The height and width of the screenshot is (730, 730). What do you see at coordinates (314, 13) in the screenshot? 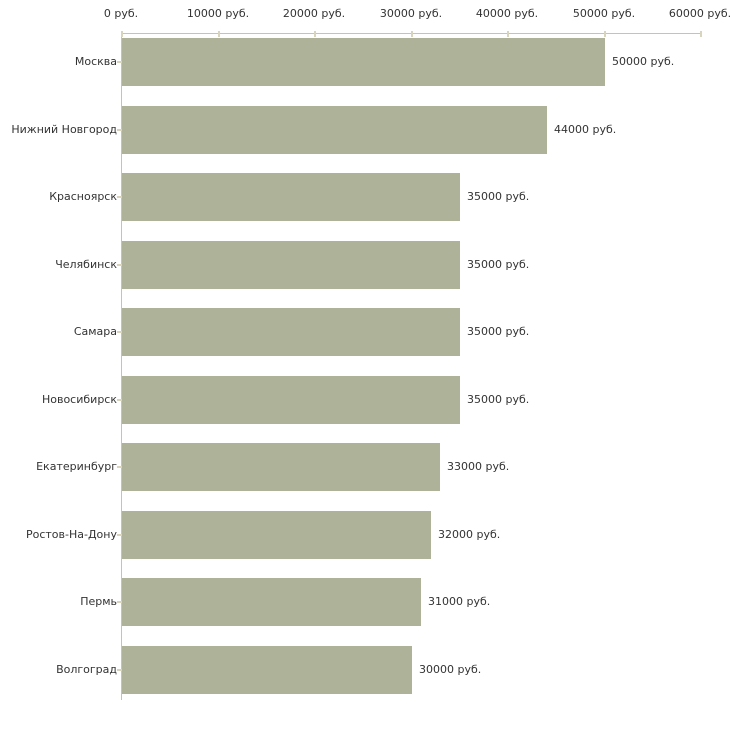
I see `x-axis-tick-label: 20000 руб.` at bounding box center [314, 13].